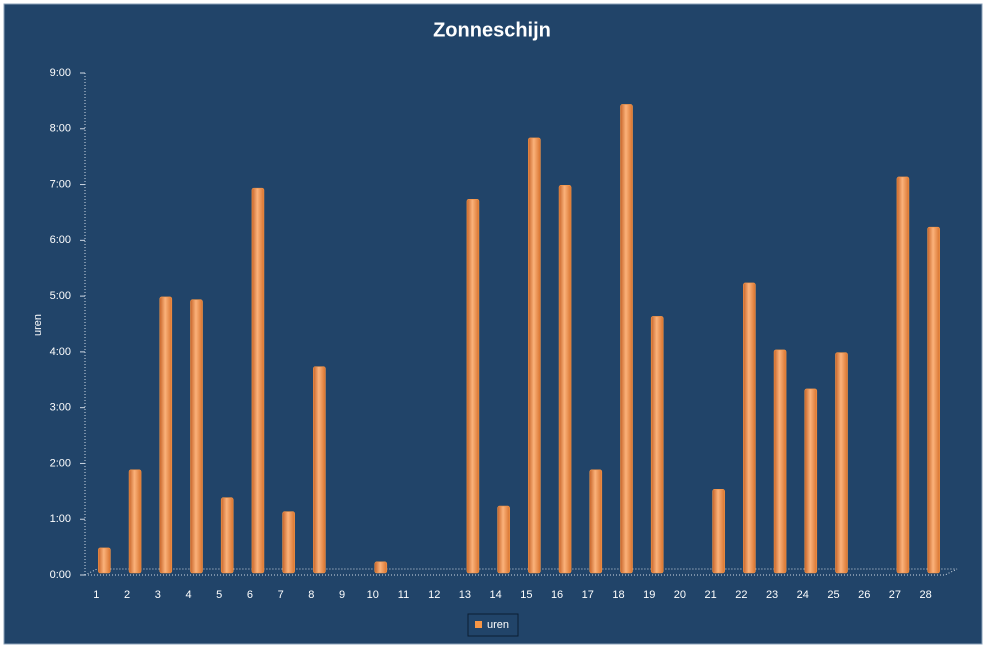 The width and height of the screenshot is (987, 648). What do you see at coordinates (895, 595) in the screenshot?
I see `x-tick-label: 27` at bounding box center [895, 595].